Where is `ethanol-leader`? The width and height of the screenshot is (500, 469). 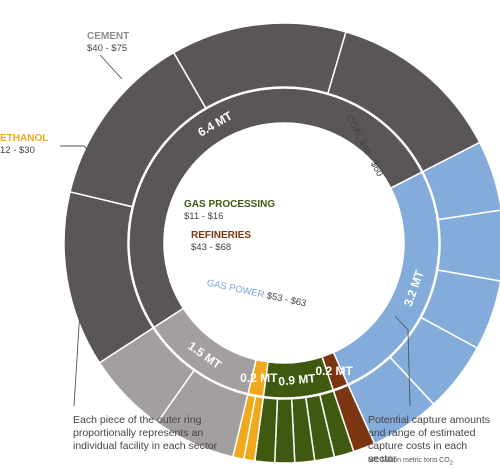
ethanol-leader is located at coordinates (79, 152).